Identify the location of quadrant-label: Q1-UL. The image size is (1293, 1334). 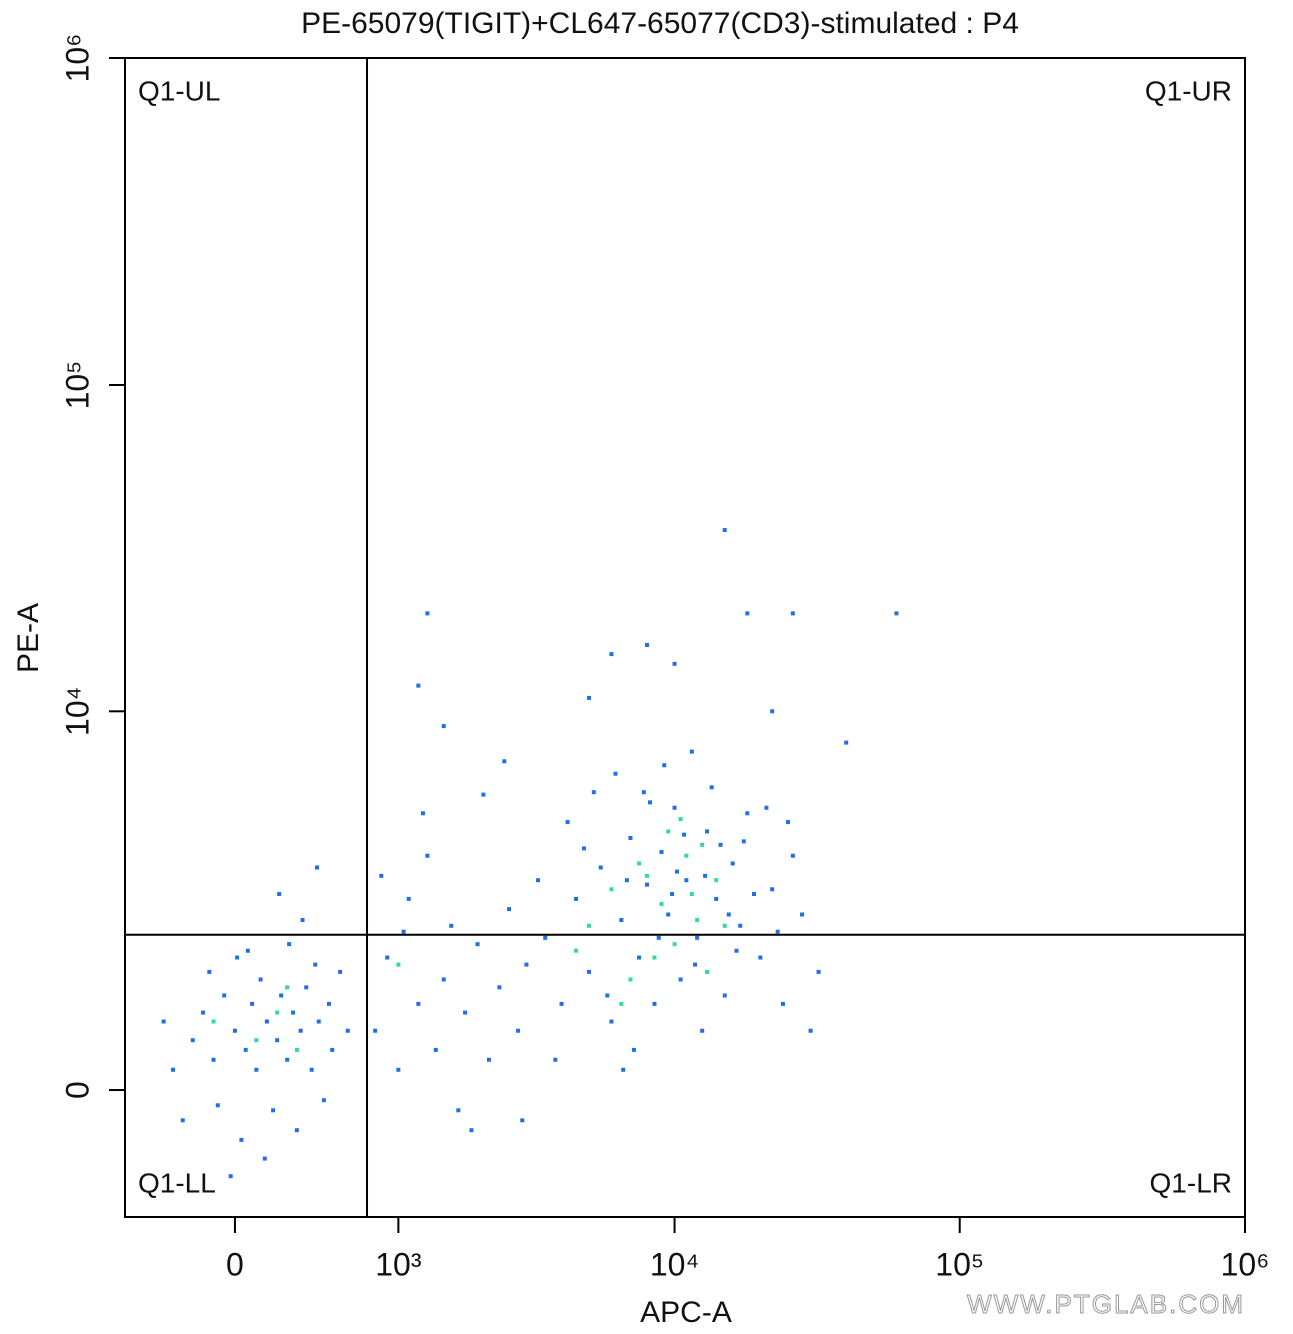
(179, 90).